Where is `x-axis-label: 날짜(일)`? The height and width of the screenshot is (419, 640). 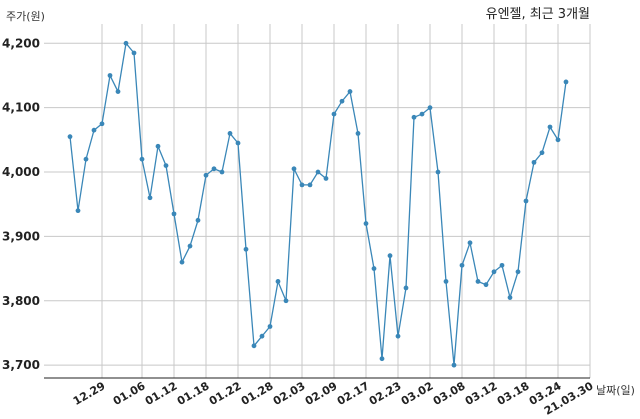 x-axis-label: 날짜(일) is located at coordinates (615, 390).